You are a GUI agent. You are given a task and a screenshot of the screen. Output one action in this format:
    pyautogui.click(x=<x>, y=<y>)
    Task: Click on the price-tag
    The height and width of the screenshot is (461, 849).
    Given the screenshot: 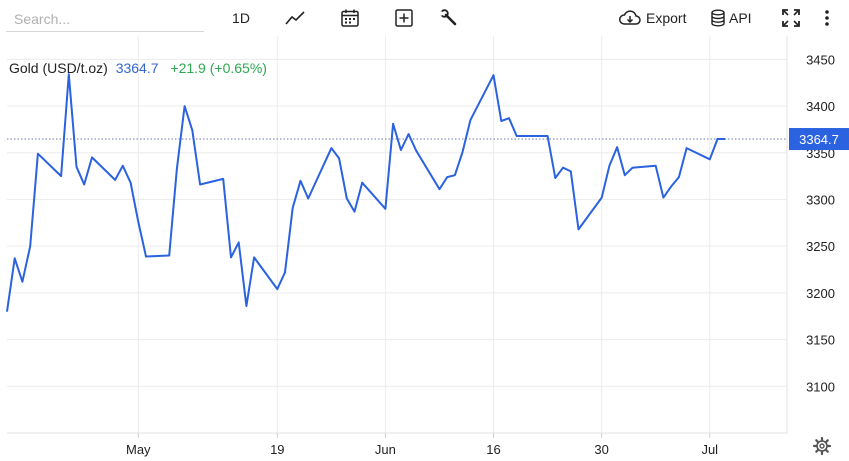 What is the action you would take?
    pyautogui.click(x=819, y=139)
    